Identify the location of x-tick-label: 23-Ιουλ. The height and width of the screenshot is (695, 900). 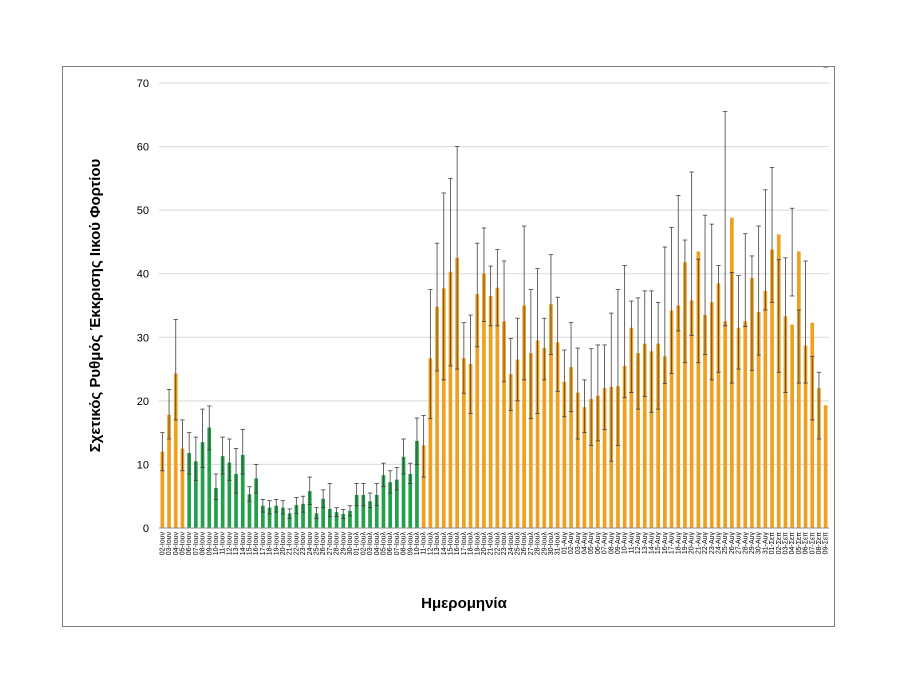
(504, 544).